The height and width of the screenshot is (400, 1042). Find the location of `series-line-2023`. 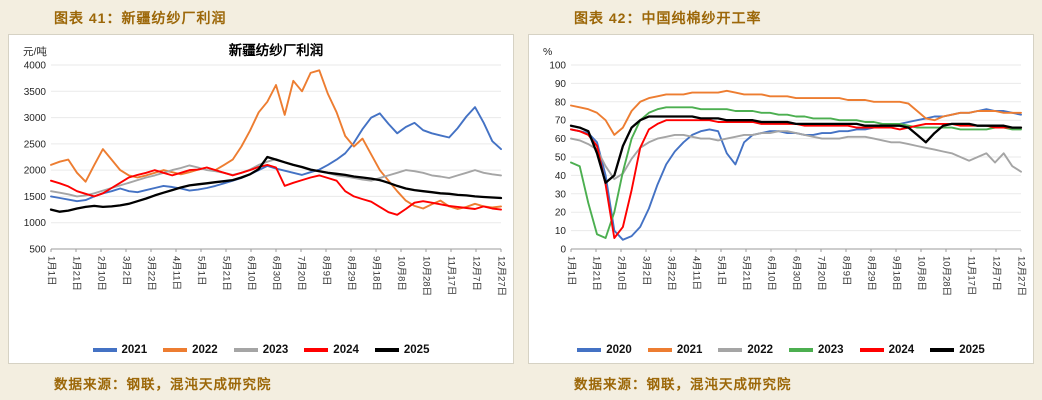

series-line-2023 is located at coordinates (276, 178).